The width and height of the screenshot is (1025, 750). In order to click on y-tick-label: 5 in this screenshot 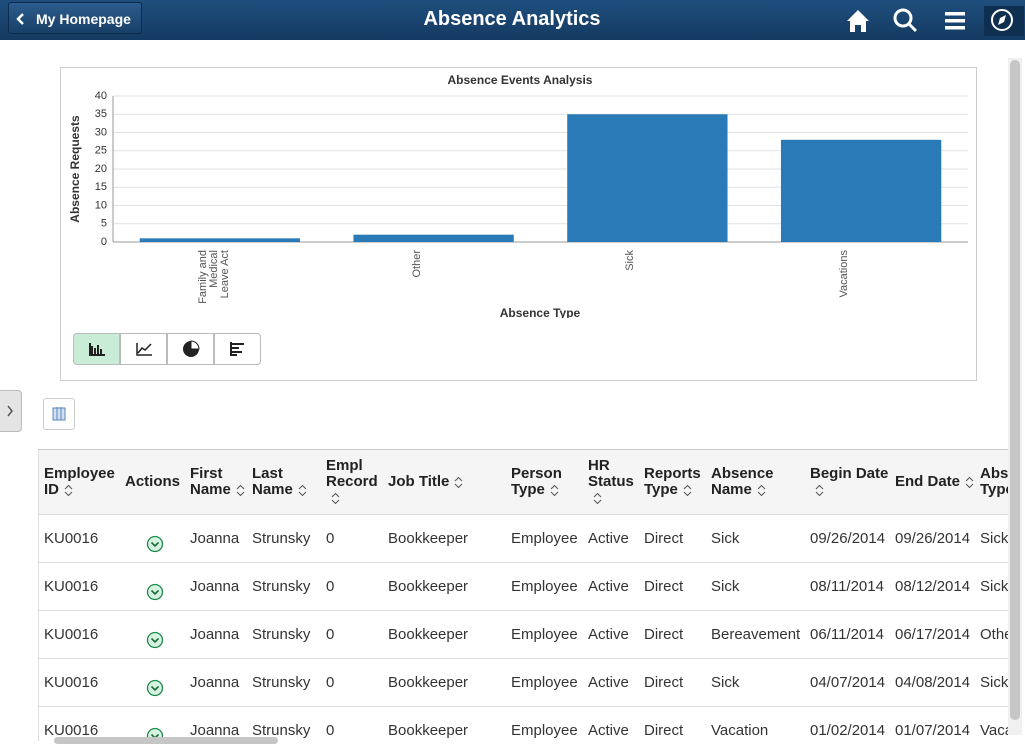, I will do `click(104, 224)`.